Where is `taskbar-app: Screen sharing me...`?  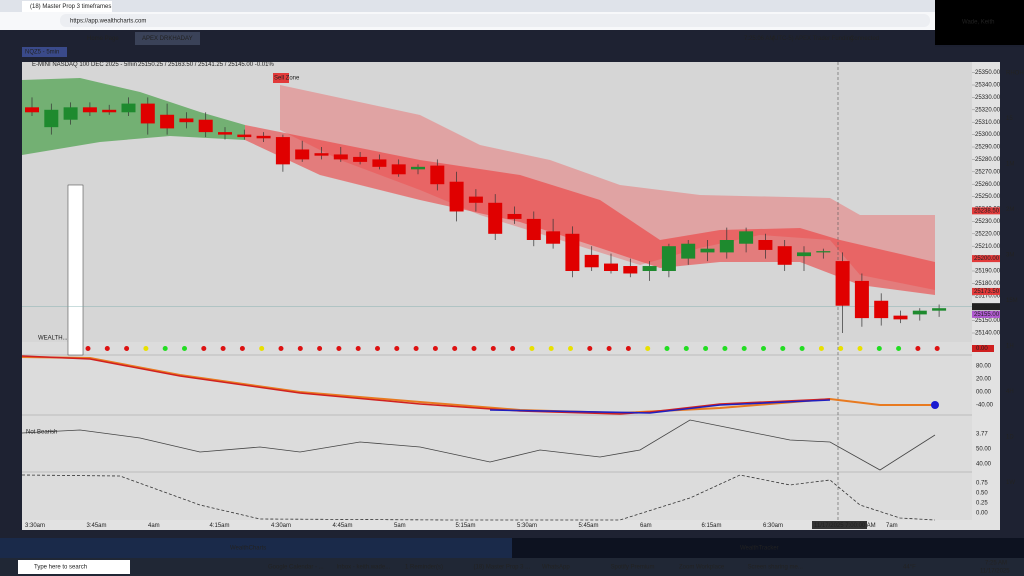 taskbar-app: Screen sharing me... is located at coordinates (776, 568).